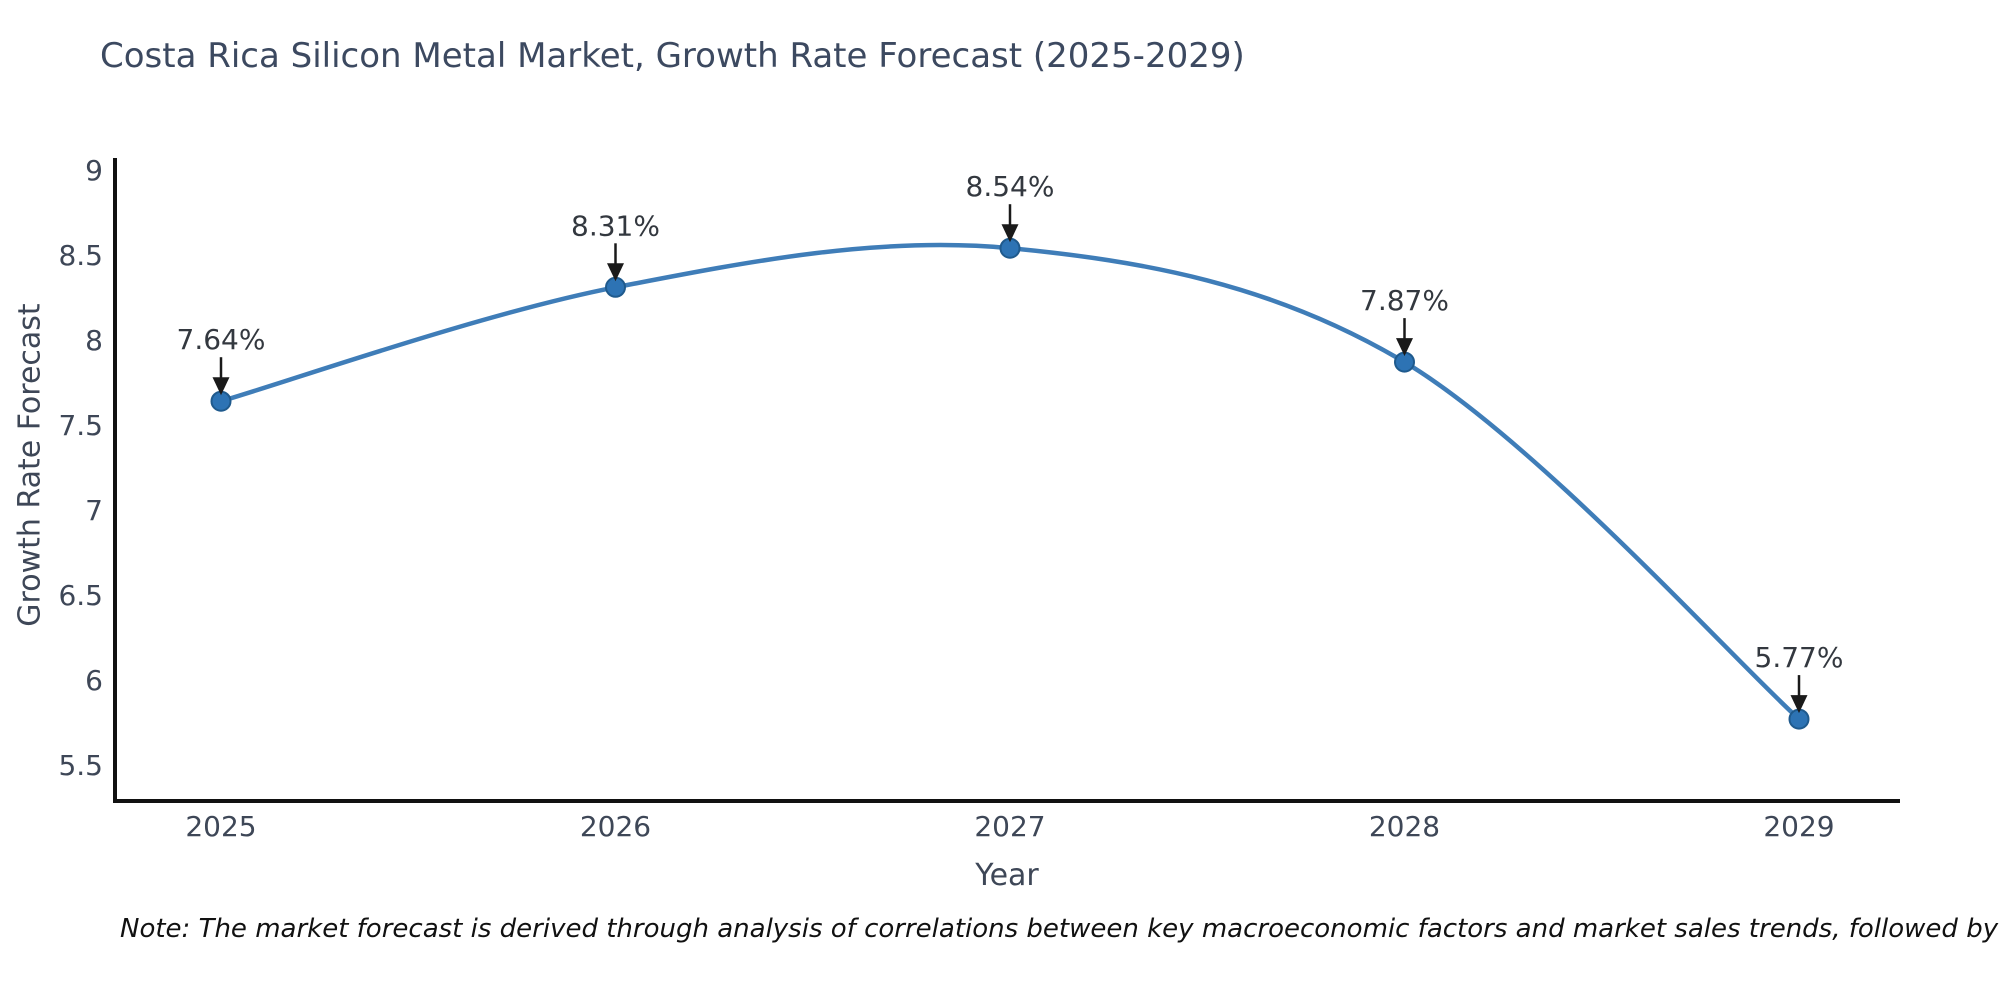 The image size is (2000, 1000). I want to click on annotation-label: 7.64%, so click(221, 339).